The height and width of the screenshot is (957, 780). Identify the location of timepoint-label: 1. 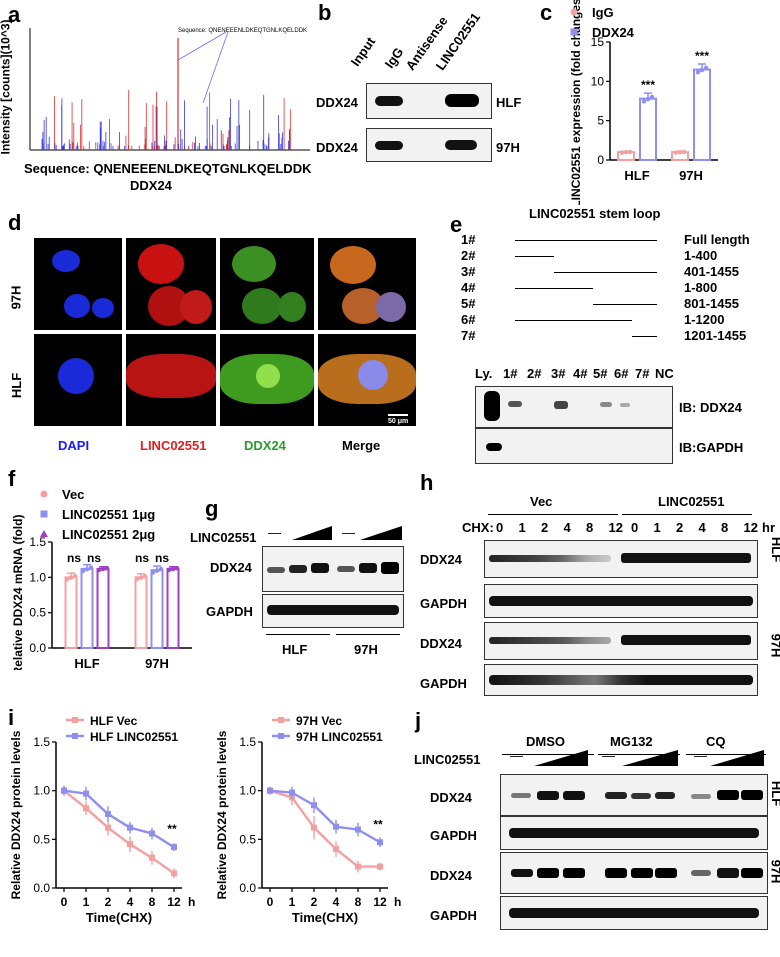
(657, 527).